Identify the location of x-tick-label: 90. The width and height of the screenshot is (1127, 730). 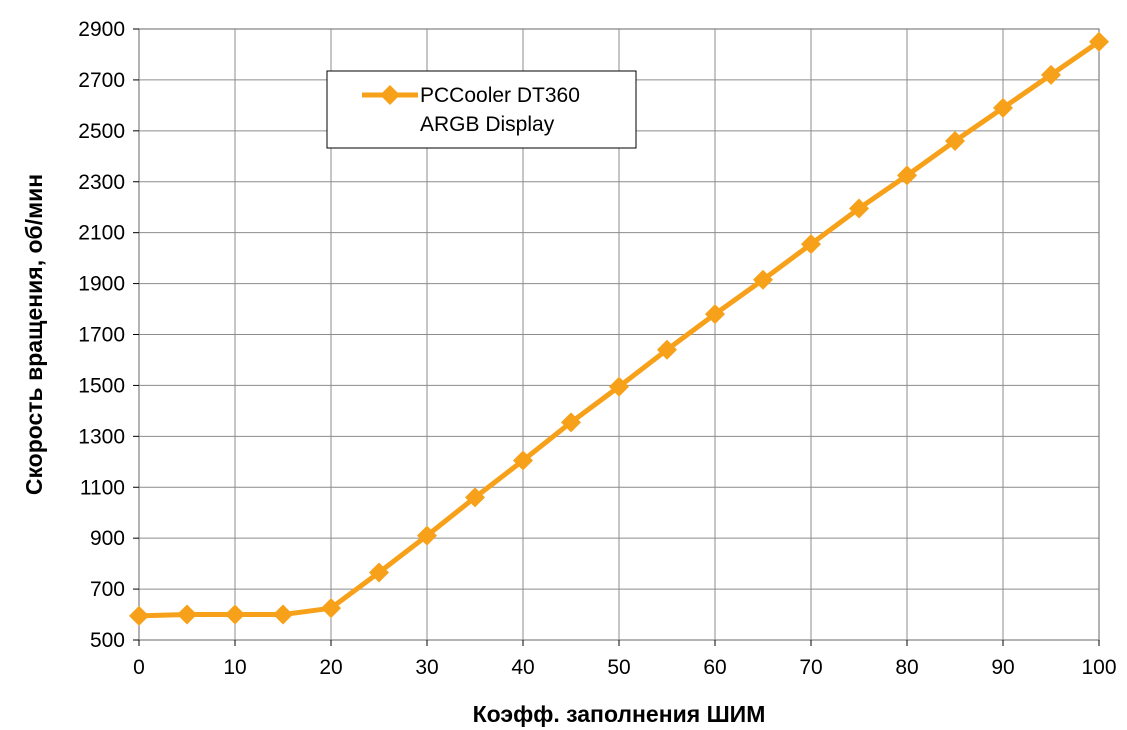
(1002, 667).